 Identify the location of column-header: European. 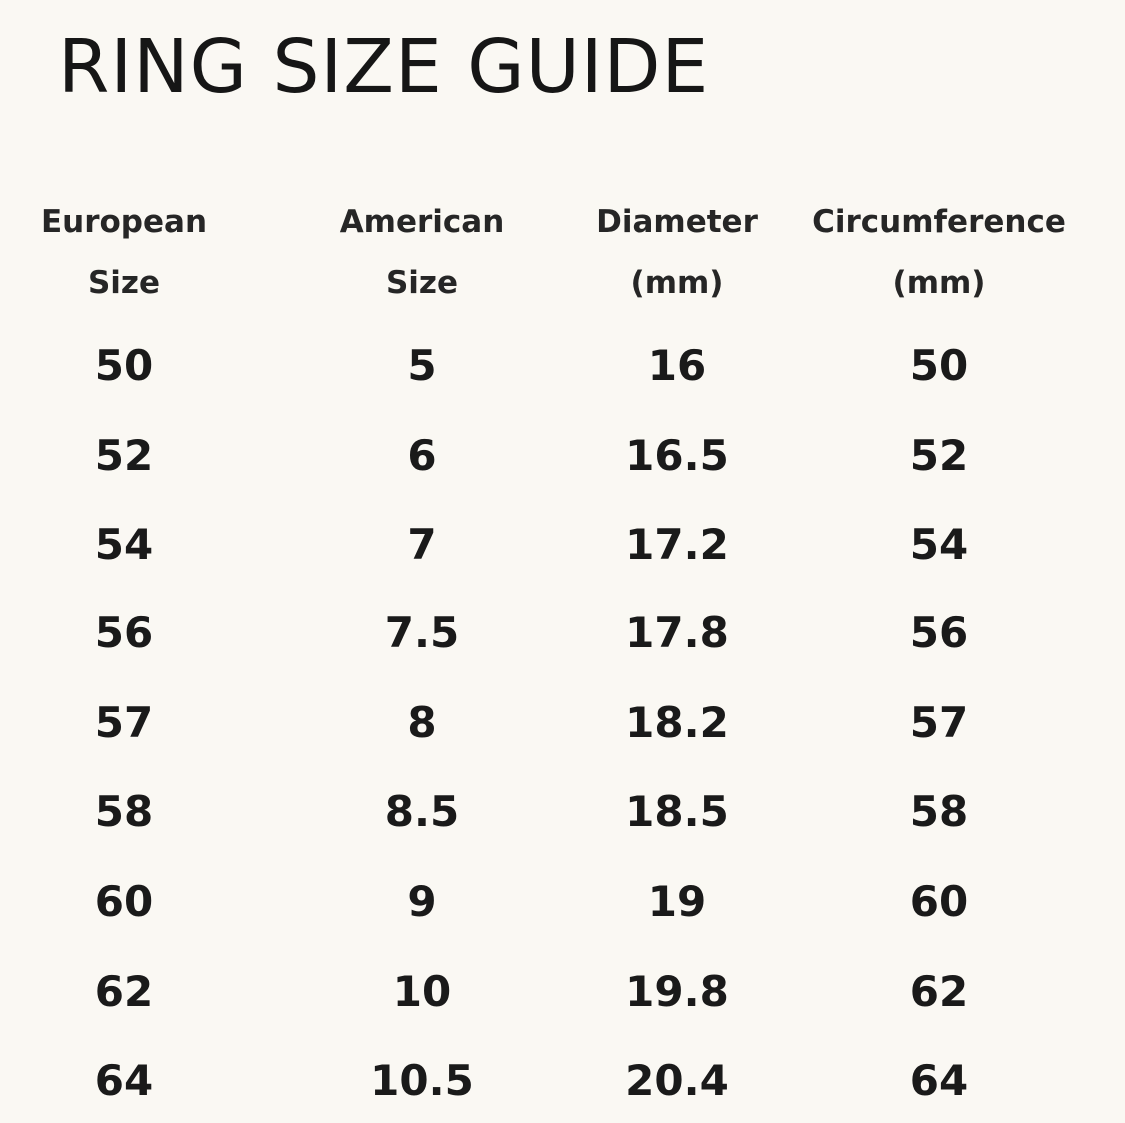
(124, 222).